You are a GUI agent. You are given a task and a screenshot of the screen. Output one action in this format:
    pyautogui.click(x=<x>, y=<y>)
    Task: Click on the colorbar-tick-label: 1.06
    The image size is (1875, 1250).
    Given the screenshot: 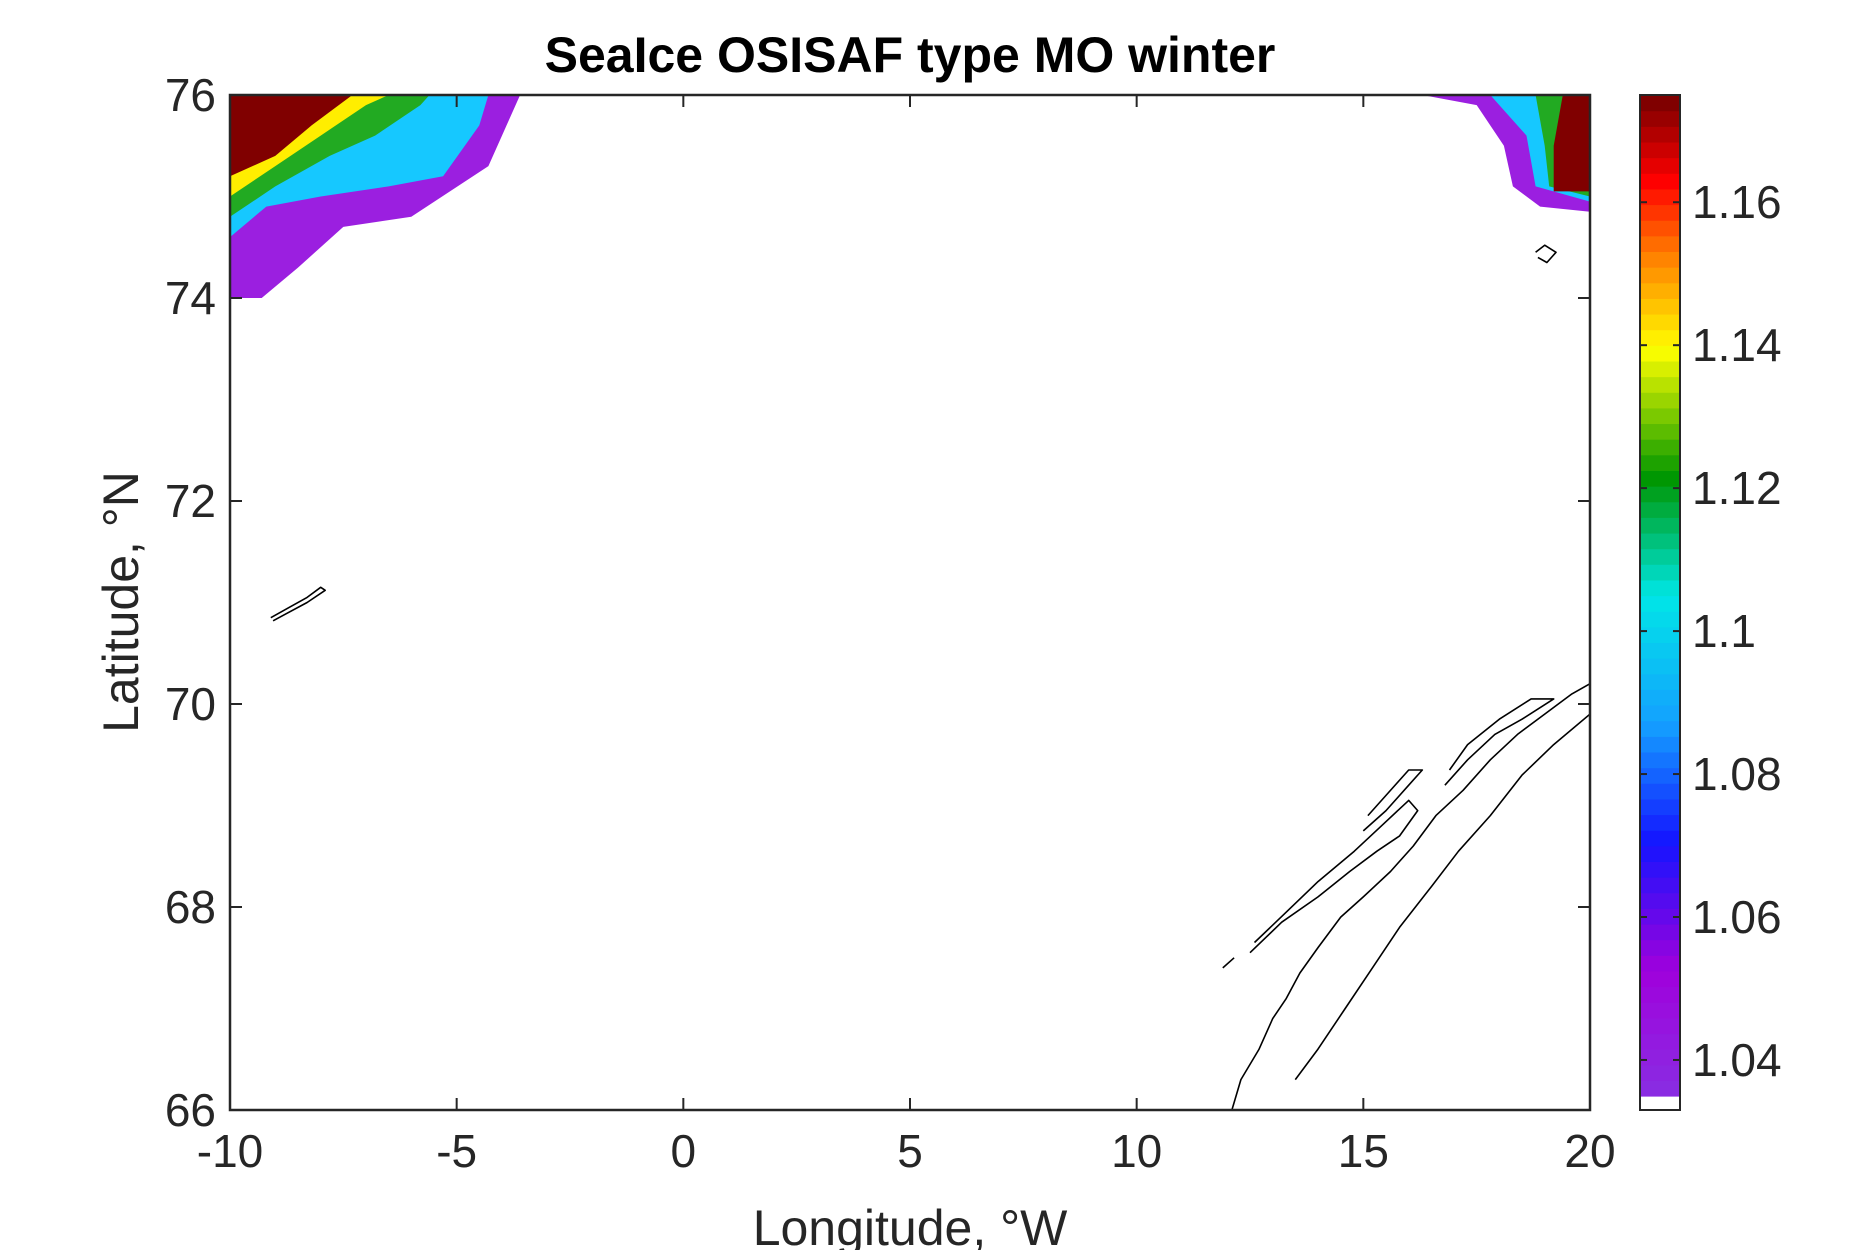 What is the action you would take?
    pyautogui.click(x=1737, y=917)
    